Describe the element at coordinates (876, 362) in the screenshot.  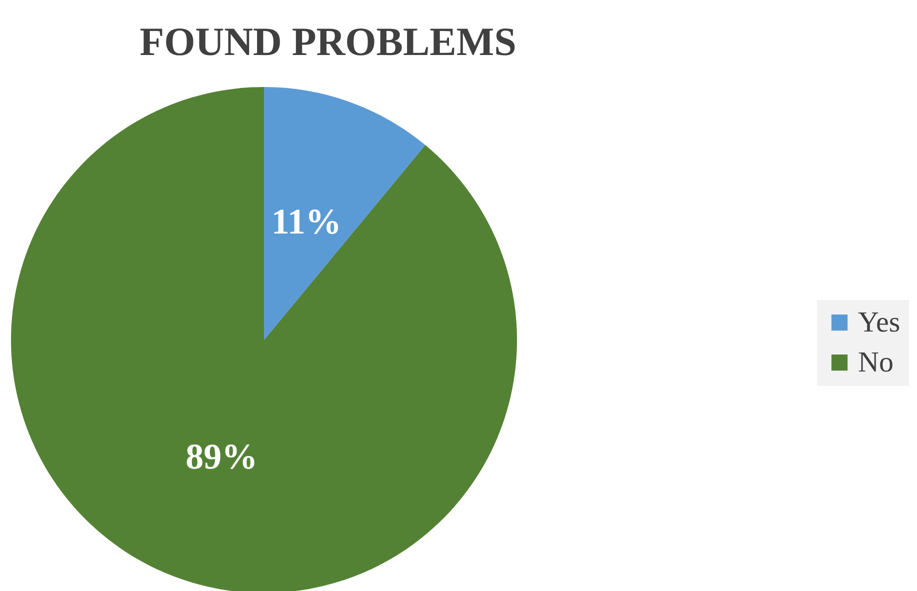
I see `legend-label: No` at that location.